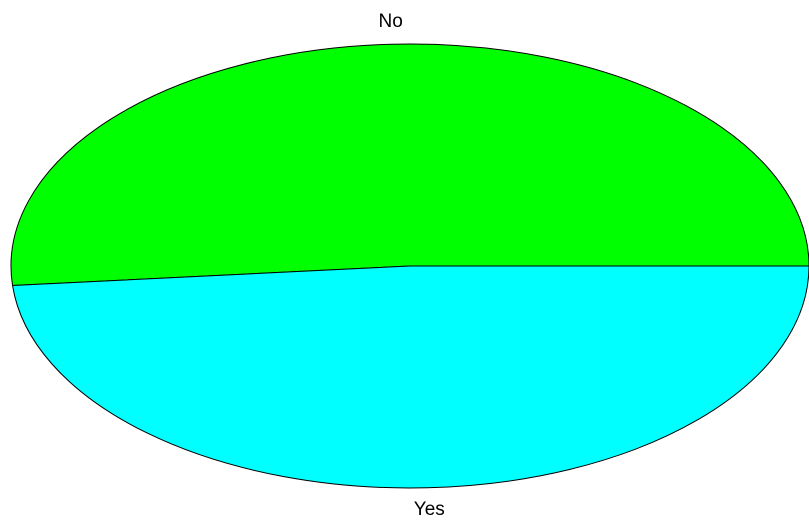  What do you see at coordinates (429, 509) in the screenshot?
I see `slice-label: Yes` at bounding box center [429, 509].